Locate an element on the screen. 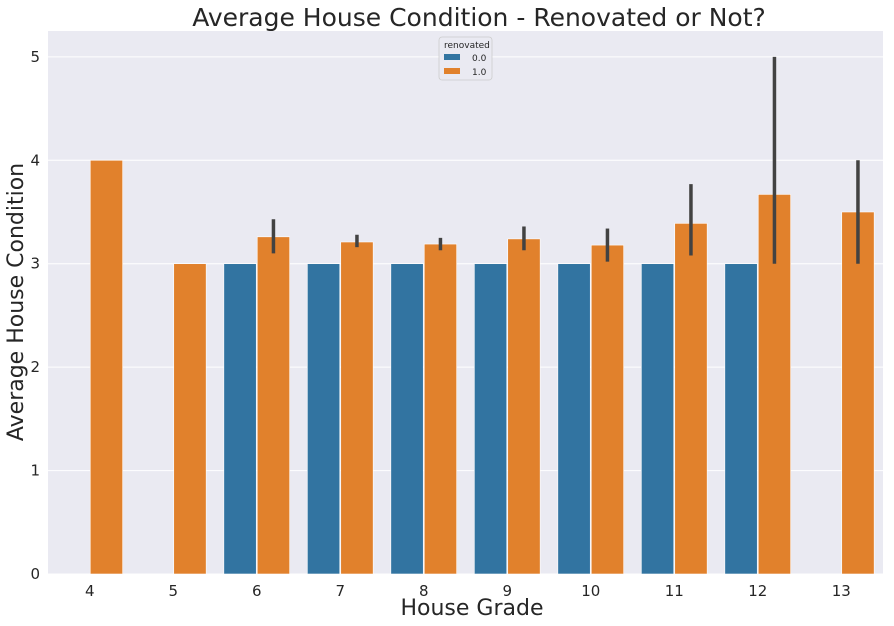 Image resolution: width=894 pixels, height=626 pixels. legend: renovated 0.0 1.0 is located at coordinates (465, 58).